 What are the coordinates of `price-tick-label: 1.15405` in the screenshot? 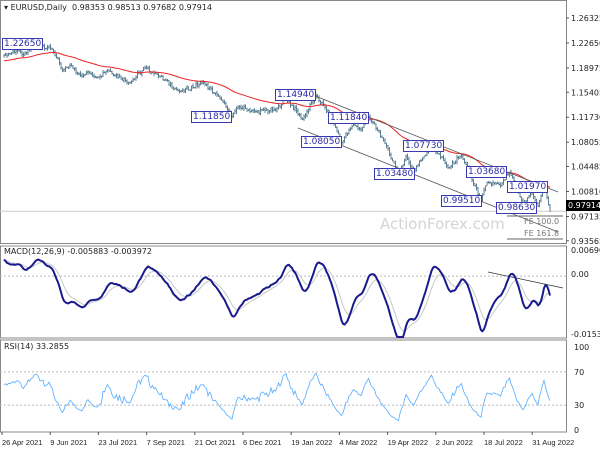 It's located at (585, 92).